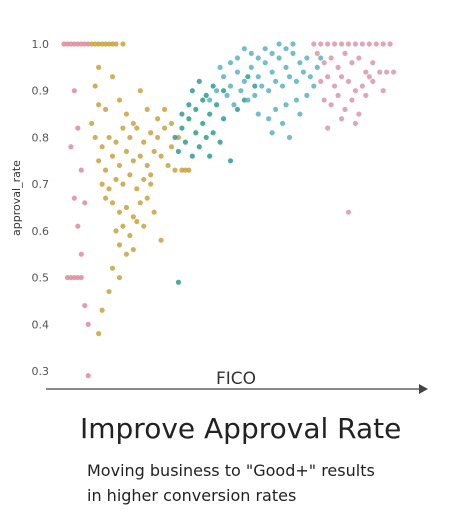  What do you see at coordinates (41, 231) in the screenshot?
I see `y-tick-label: 0.6` at bounding box center [41, 231].